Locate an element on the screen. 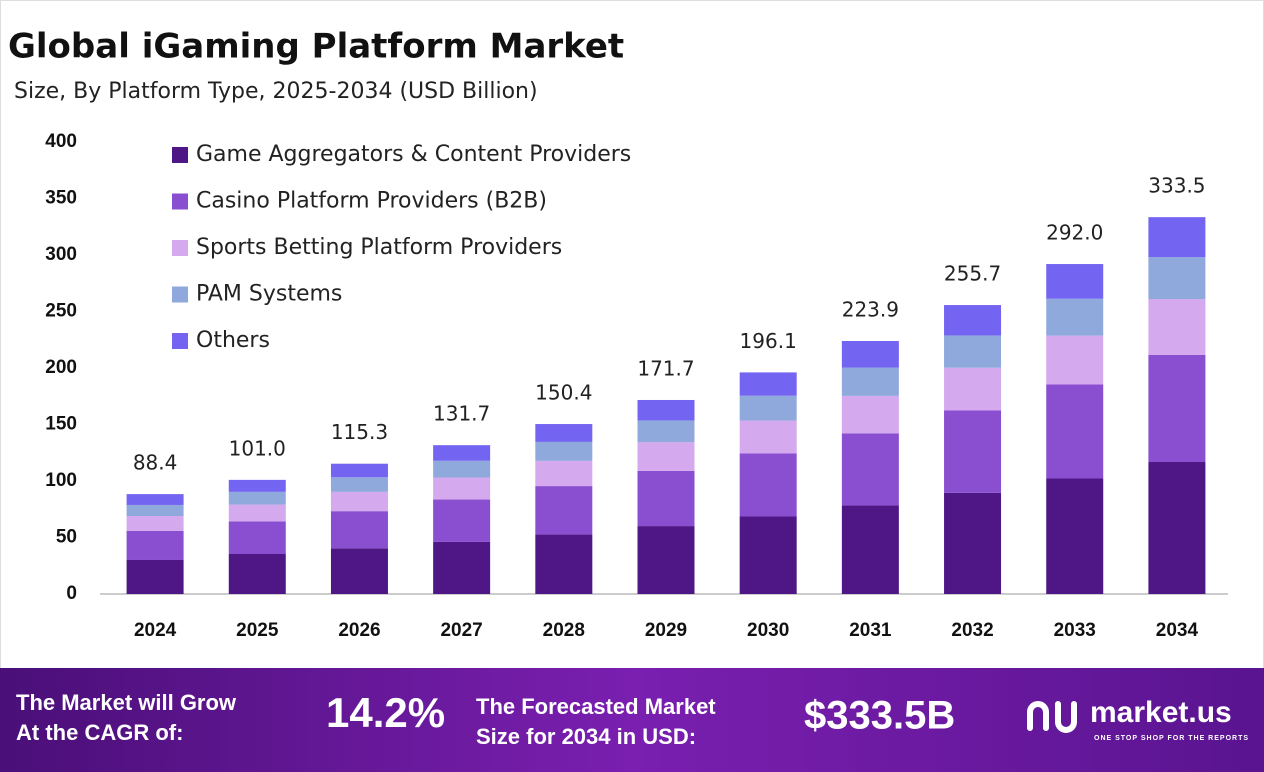 This screenshot has width=1264, height=772. total-label: 101.0 is located at coordinates (257, 448).